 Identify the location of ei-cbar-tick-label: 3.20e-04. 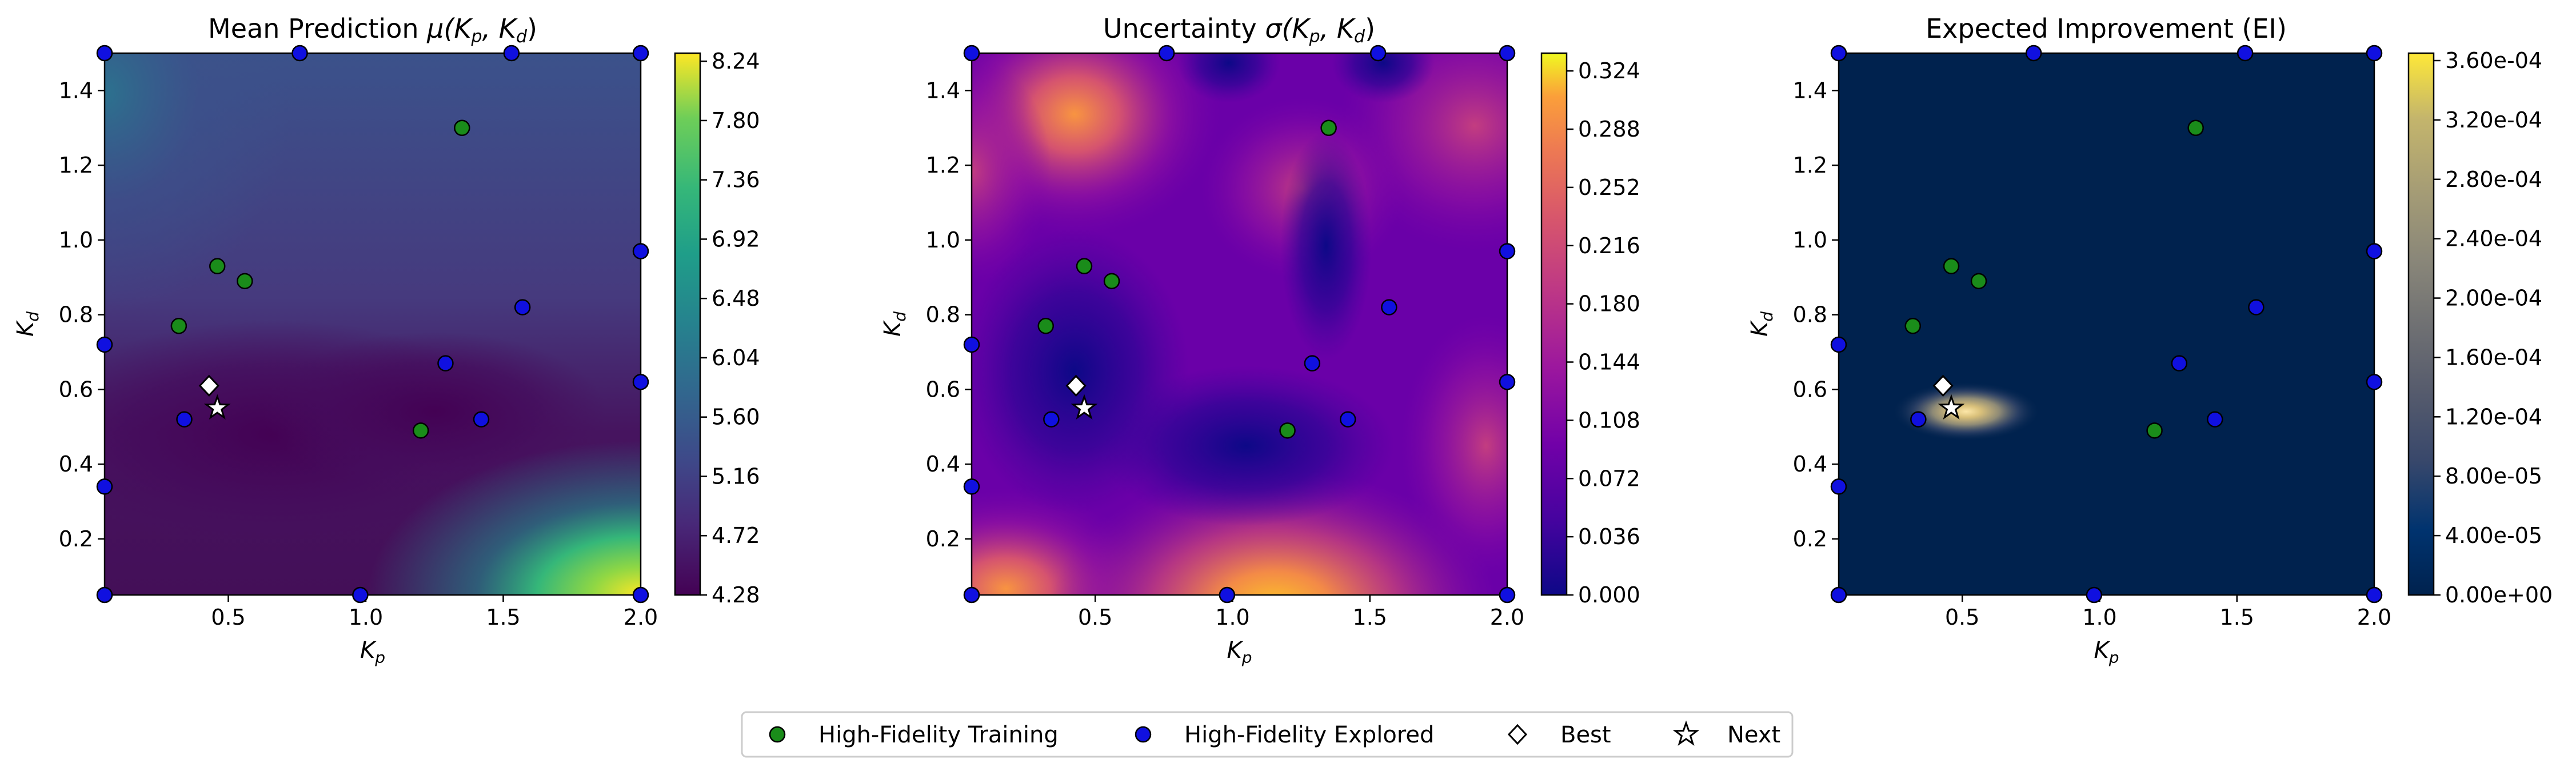
(2493, 120).